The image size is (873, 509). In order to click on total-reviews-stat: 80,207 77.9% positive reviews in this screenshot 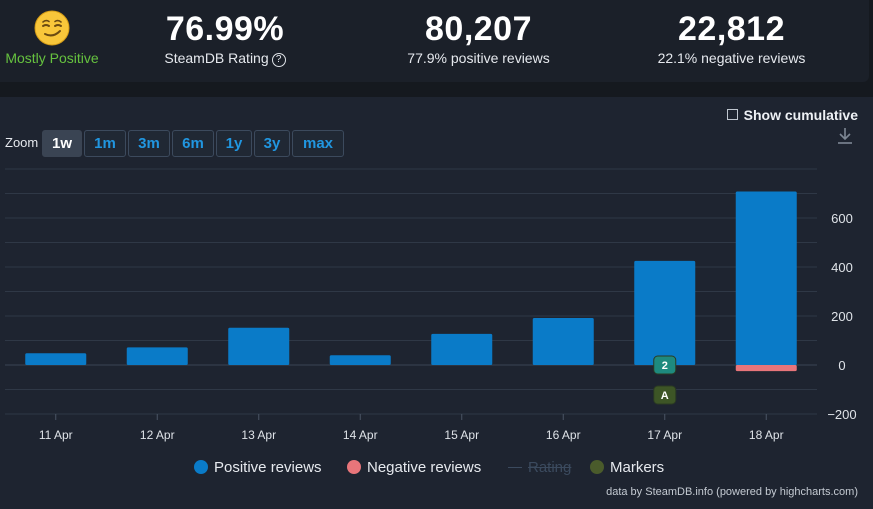, I will do `click(478, 38)`.